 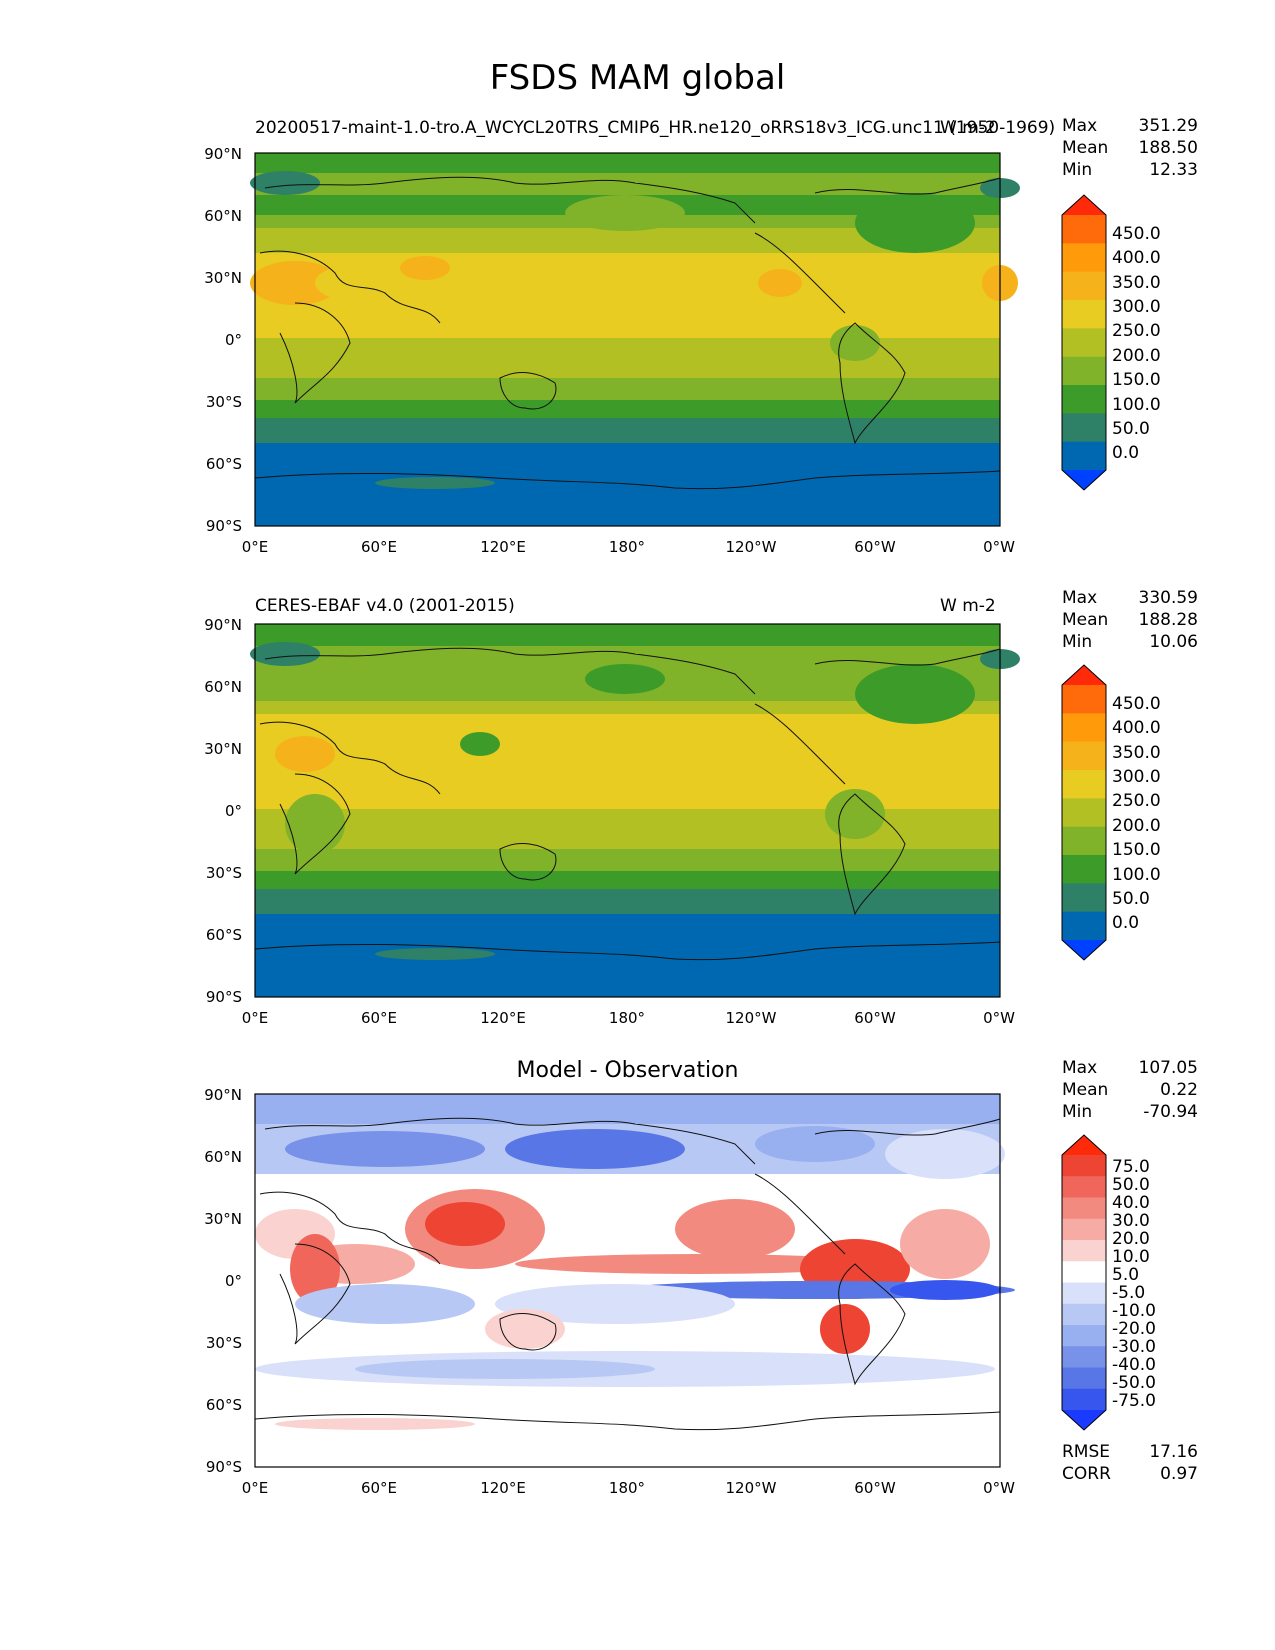 I want to click on colorbar-label: 20.0, so click(x=1131, y=1239).